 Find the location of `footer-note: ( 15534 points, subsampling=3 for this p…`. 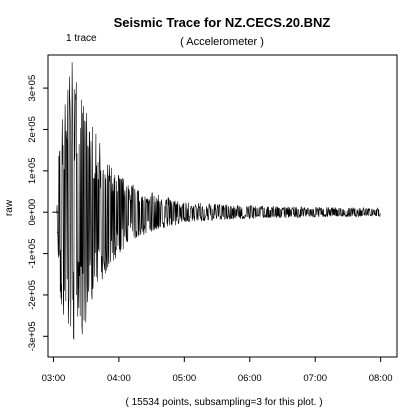

footer-note: ( 15534 points, subsampling=3 for this p… is located at coordinates (223, 402).